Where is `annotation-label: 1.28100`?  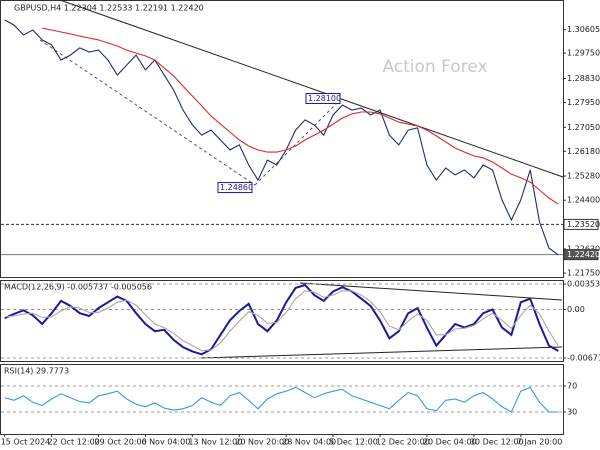 annotation-label: 1.28100 is located at coordinates (324, 98).